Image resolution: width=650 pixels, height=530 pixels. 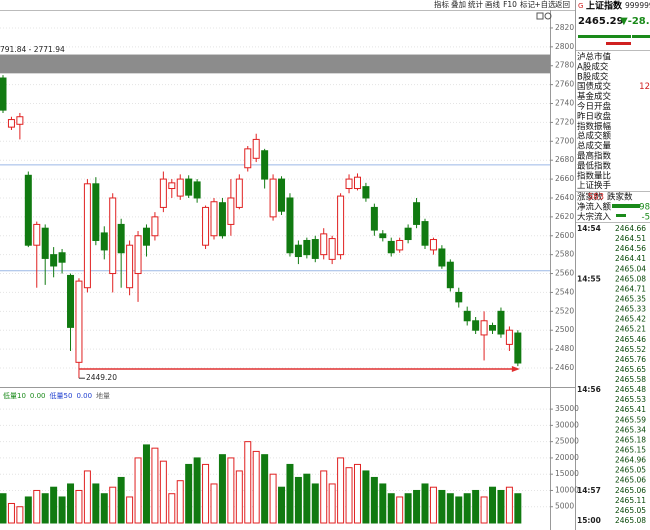 What do you see at coordinates (103, 395) in the screenshot?
I see `indicator-label: 地量` at bounding box center [103, 395].